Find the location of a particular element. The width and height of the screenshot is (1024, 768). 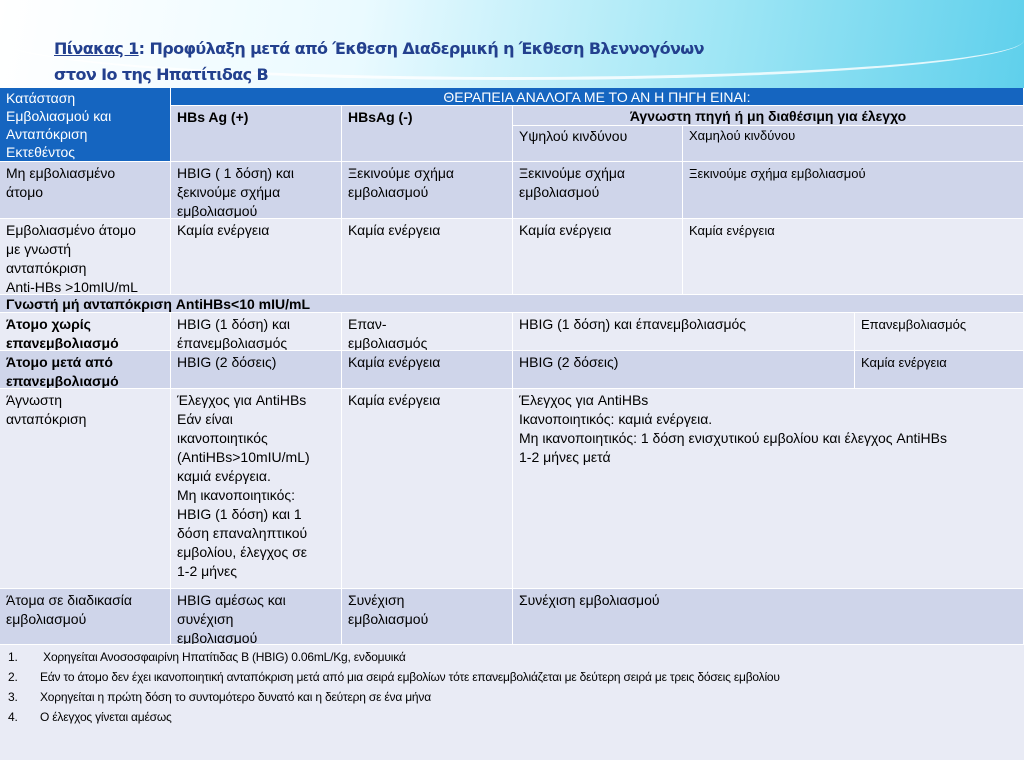

title-line-2: στον Ιο της Ηπατίτιδας Β is located at coordinates (161, 74).